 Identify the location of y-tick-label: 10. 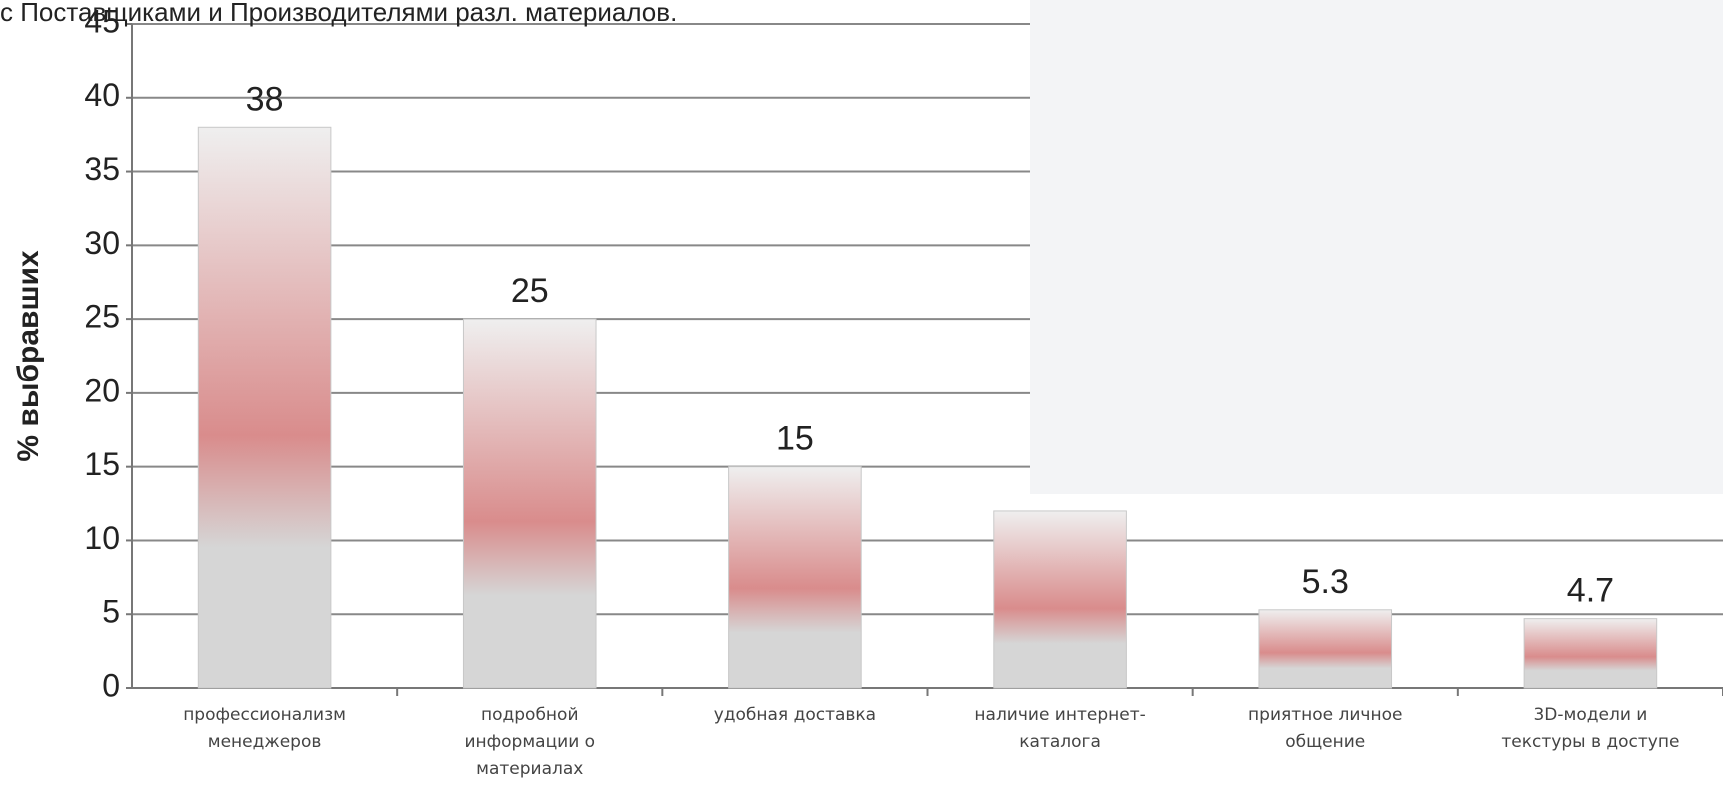
(102, 538).